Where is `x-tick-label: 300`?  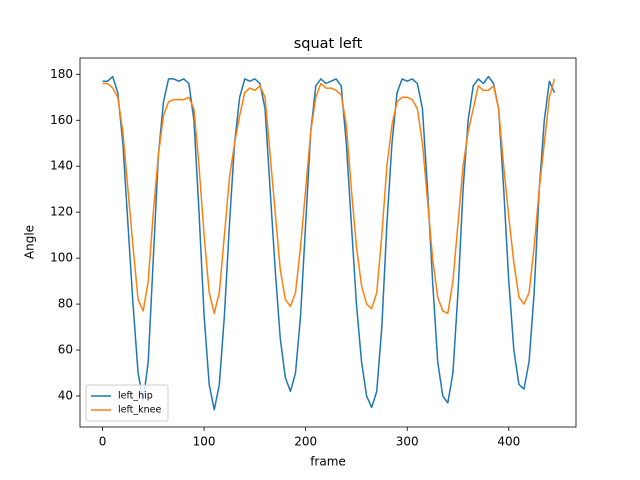
x-tick-label: 300 is located at coordinates (407, 442).